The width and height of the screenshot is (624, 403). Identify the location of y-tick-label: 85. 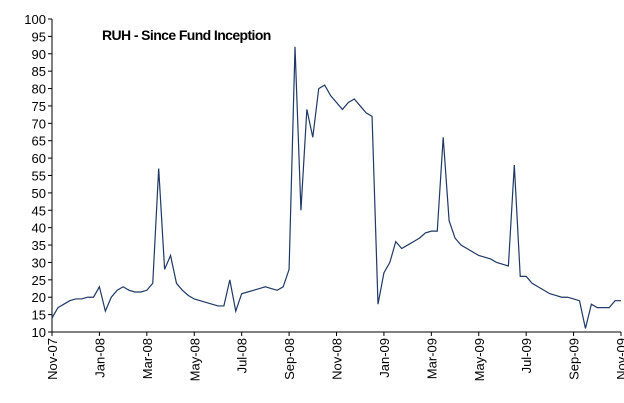
(39, 71).